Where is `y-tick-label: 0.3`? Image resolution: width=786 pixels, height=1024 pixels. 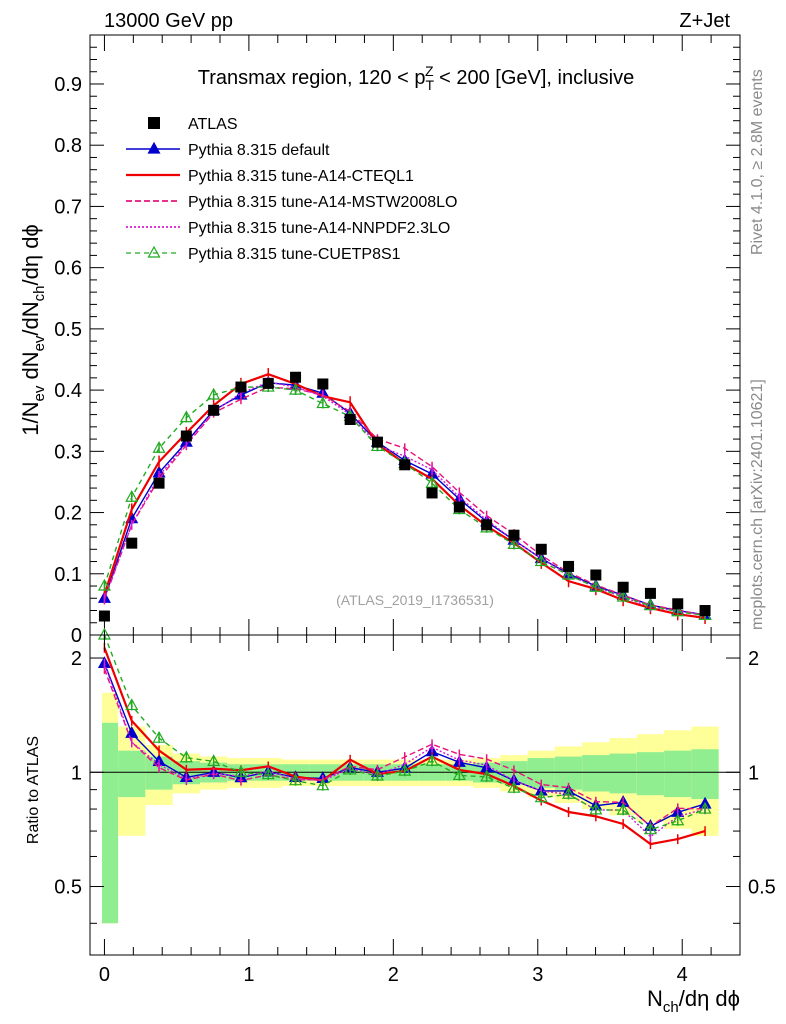
y-tick-label: 0.3 is located at coordinates (68, 452).